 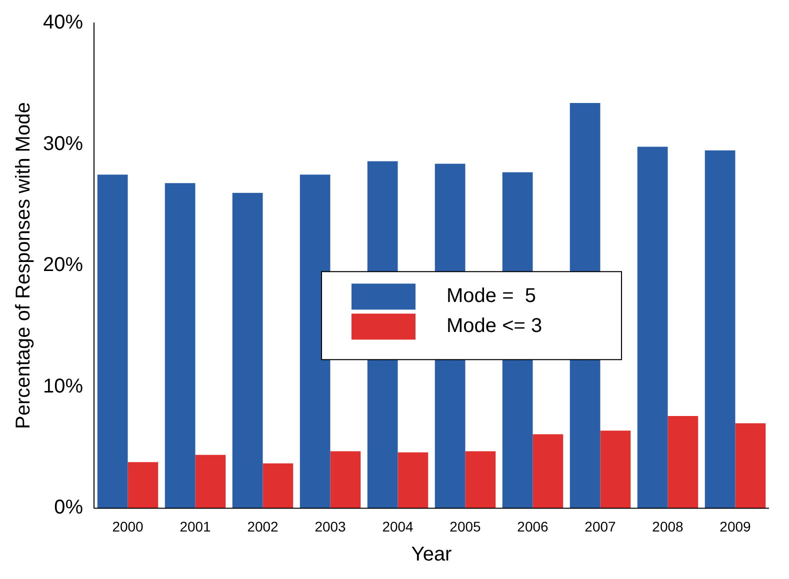 What do you see at coordinates (128, 526) in the screenshot?
I see `x-tick-label: 2000` at bounding box center [128, 526].